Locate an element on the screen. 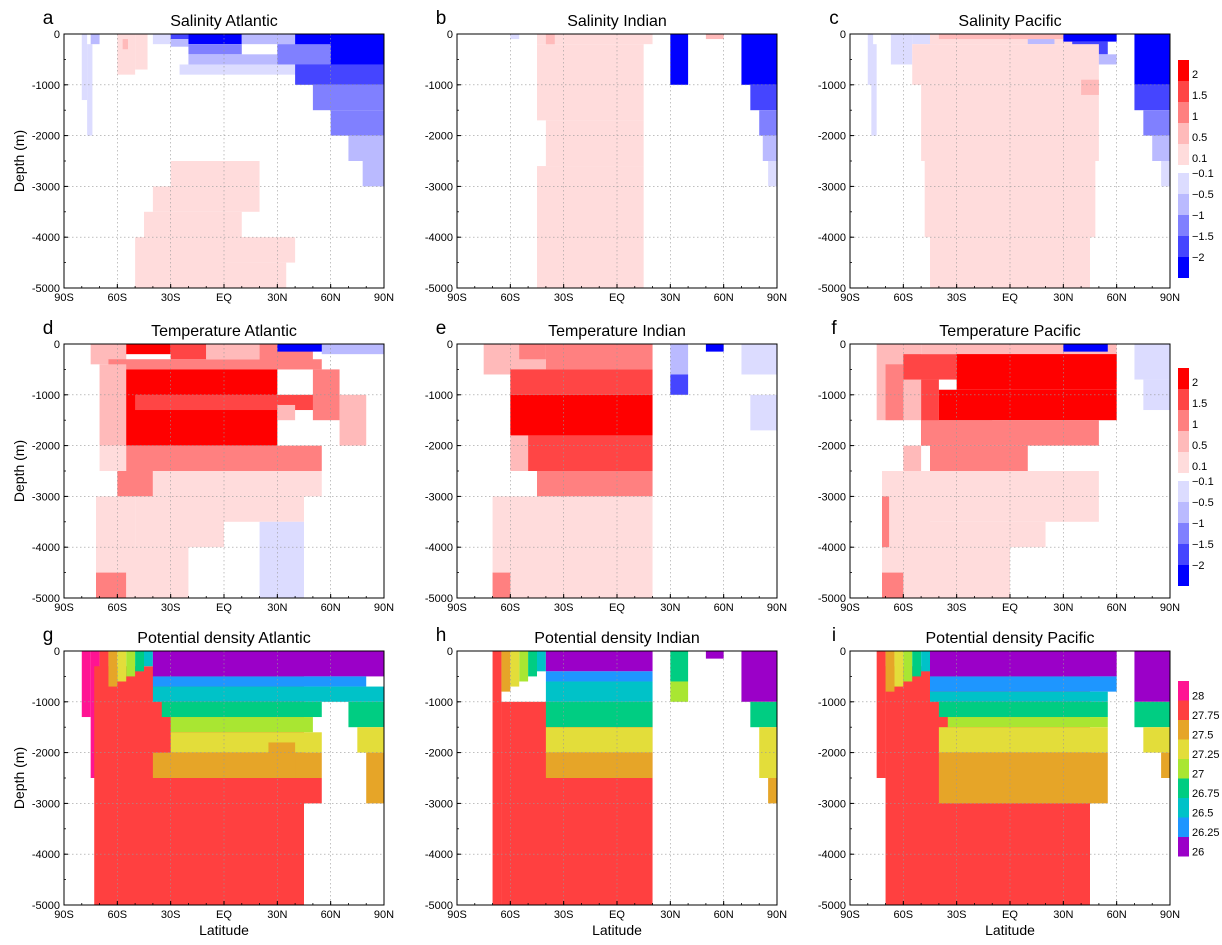 The height and width of the screenshot is (945, 1222). panel-title: Salinity Atlantic is located at coordinates (224, 21).